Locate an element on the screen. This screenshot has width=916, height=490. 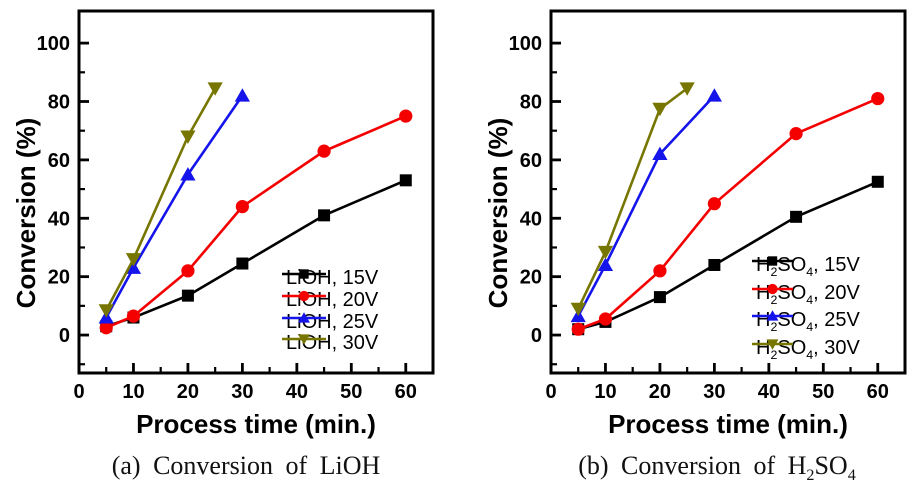
subscript-text: 4 is located at coordinates (851, 476).